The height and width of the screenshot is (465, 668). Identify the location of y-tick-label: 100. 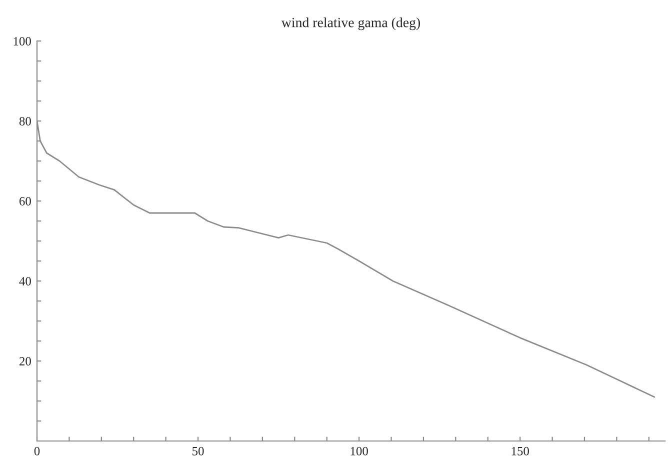
(22, 41).